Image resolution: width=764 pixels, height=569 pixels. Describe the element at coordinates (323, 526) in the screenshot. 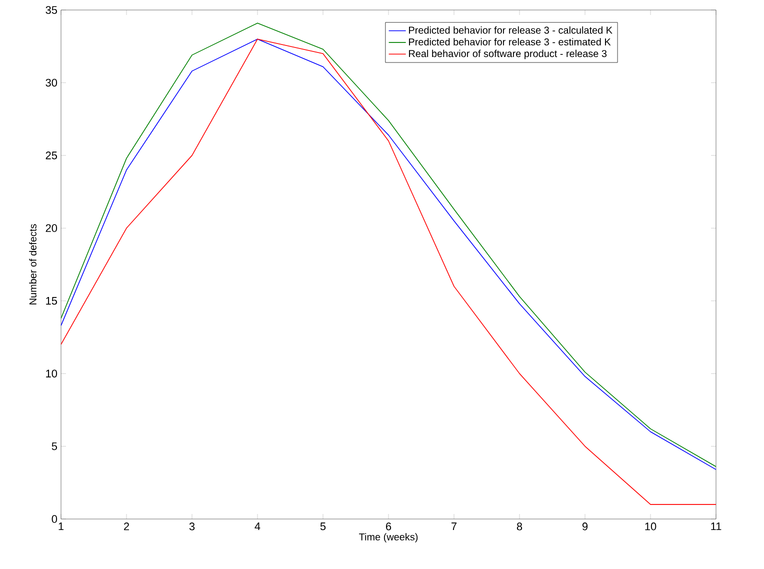

I see `x-tick-label: 5` at that location.